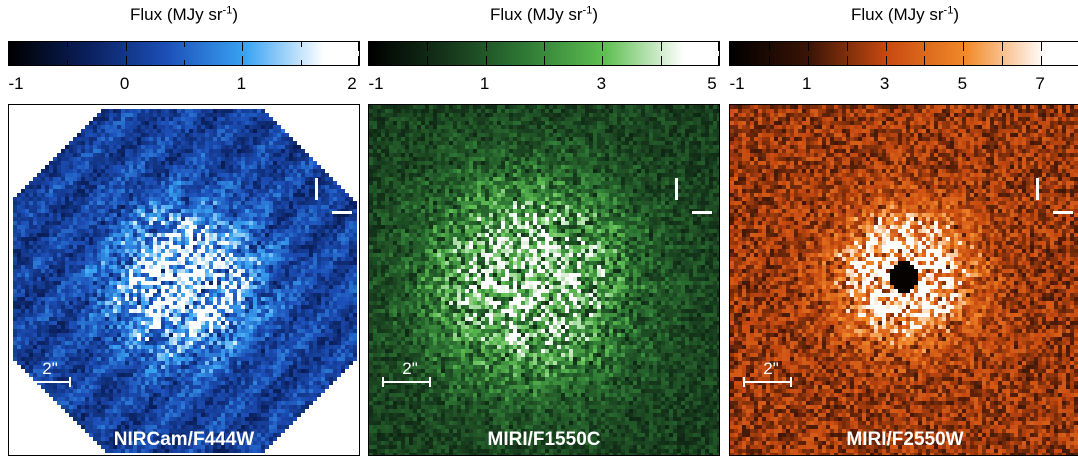 The height and width of the screenshot is (456, 1078). I want to click on colorbar-tick-label: 0, so click(124, 84).